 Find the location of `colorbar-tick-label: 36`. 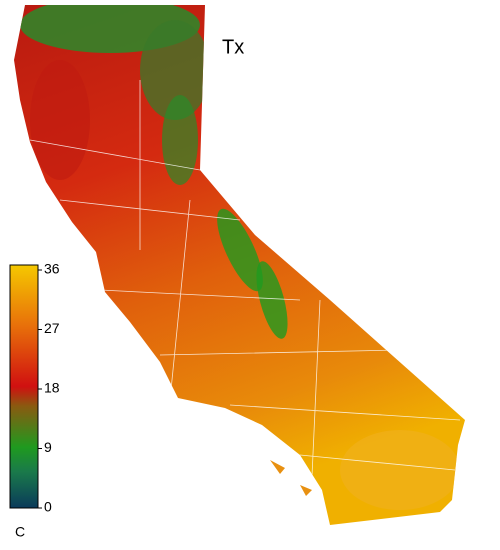

colorbar-tick-label: 36 is located at coordinates (52, 269).